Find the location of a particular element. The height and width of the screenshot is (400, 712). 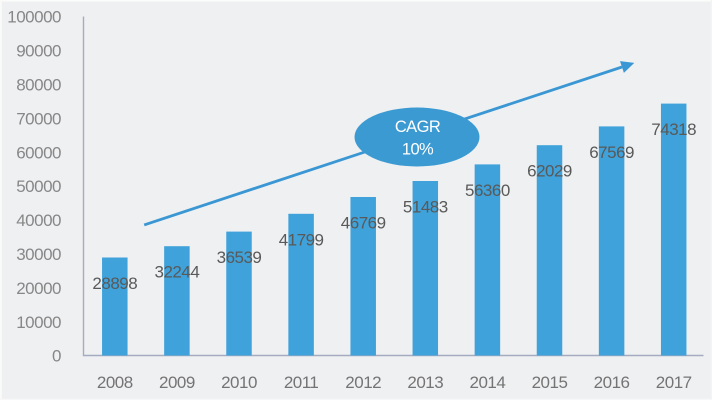

svg-text: 90000 is located at coordinates (38, 51).